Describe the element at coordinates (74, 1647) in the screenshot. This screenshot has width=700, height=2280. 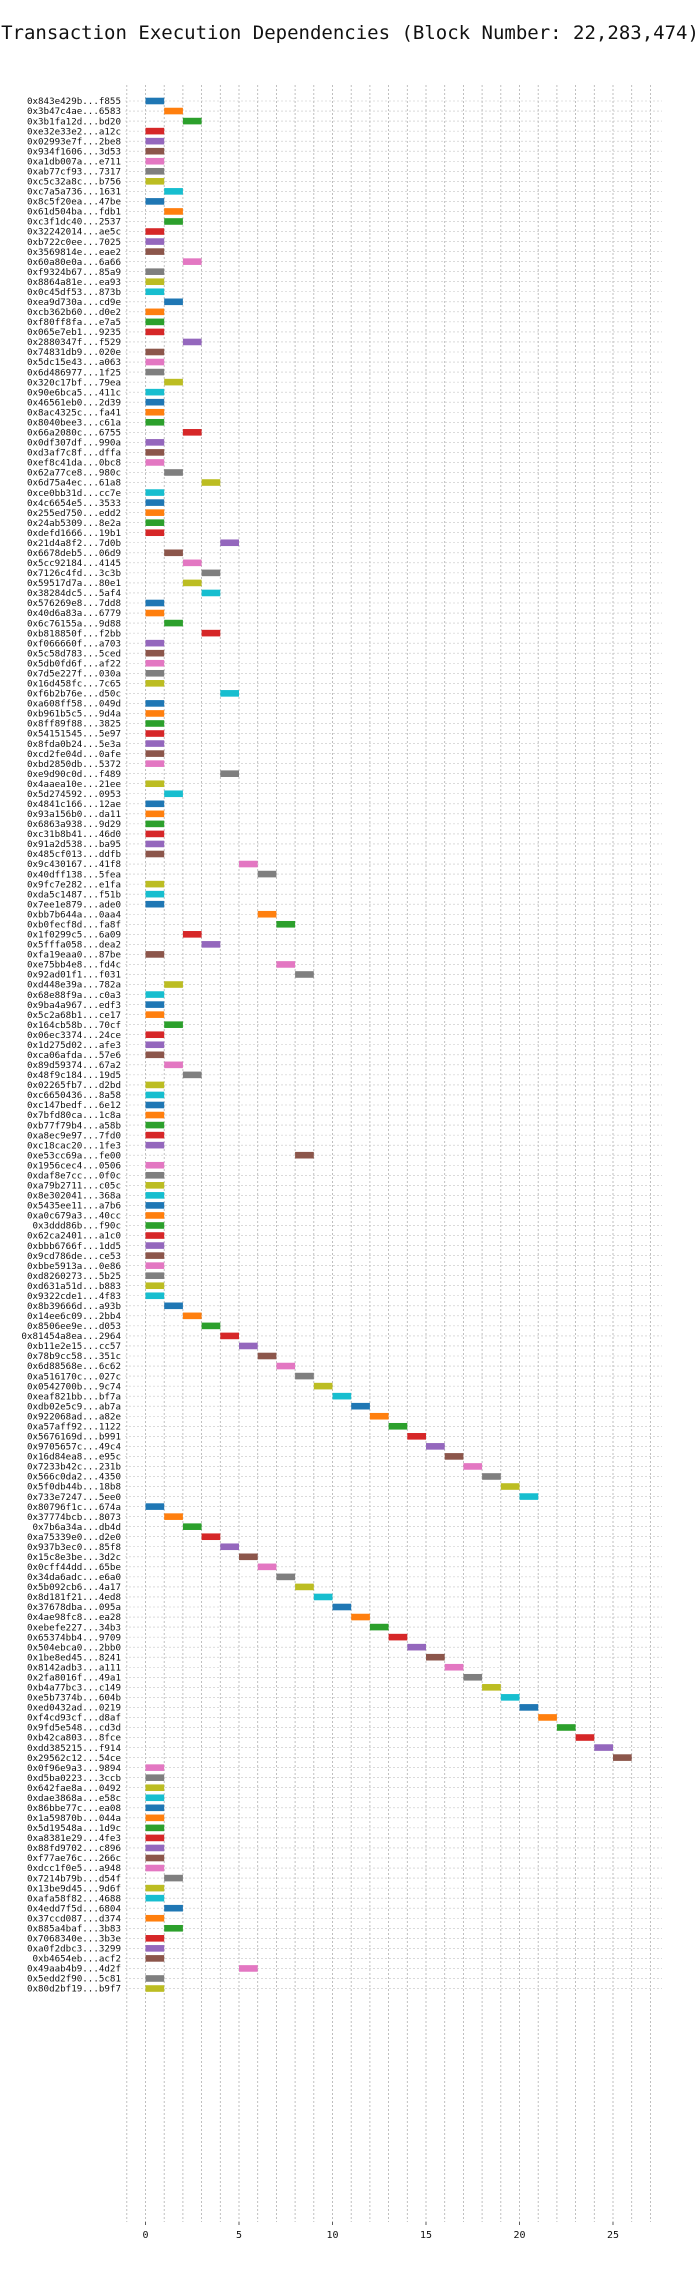
I see `y-tick-label: 0x504ebca0...2bb0` at that location.